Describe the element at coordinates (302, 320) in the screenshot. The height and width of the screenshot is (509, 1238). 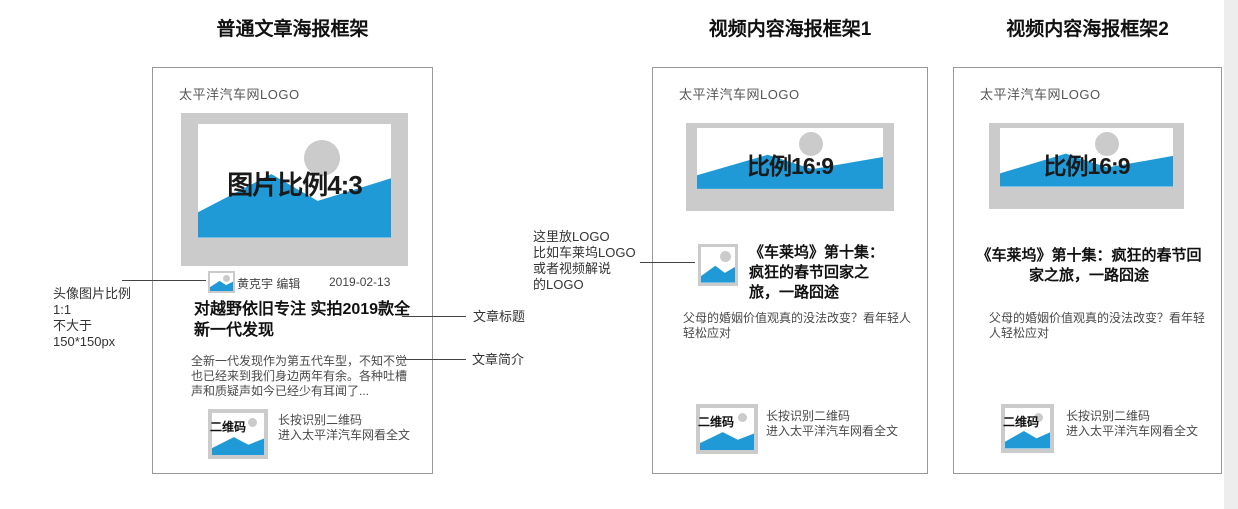
I see `article-title: 对越野依旧专注 实拍2019款全新一代发现` at that location.